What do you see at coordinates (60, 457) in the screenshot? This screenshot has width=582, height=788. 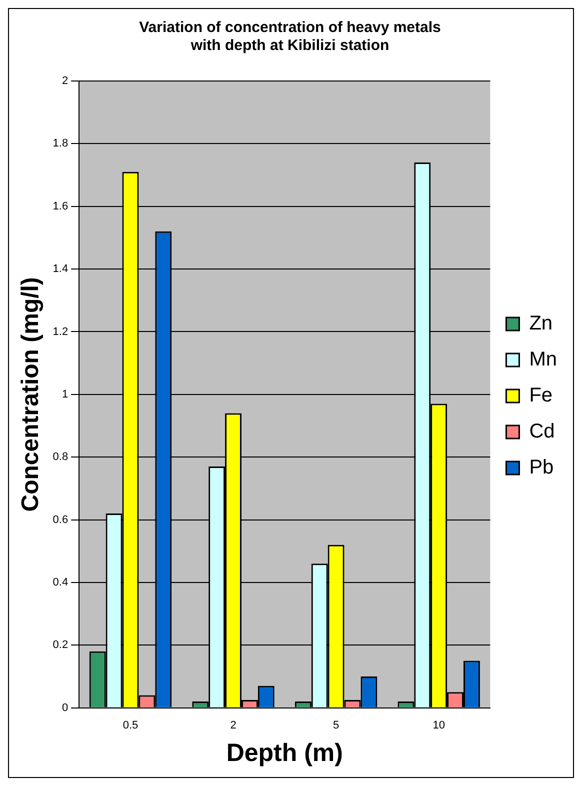 I see `y-tick-label: 0.8` at bounding box center [60, 457].